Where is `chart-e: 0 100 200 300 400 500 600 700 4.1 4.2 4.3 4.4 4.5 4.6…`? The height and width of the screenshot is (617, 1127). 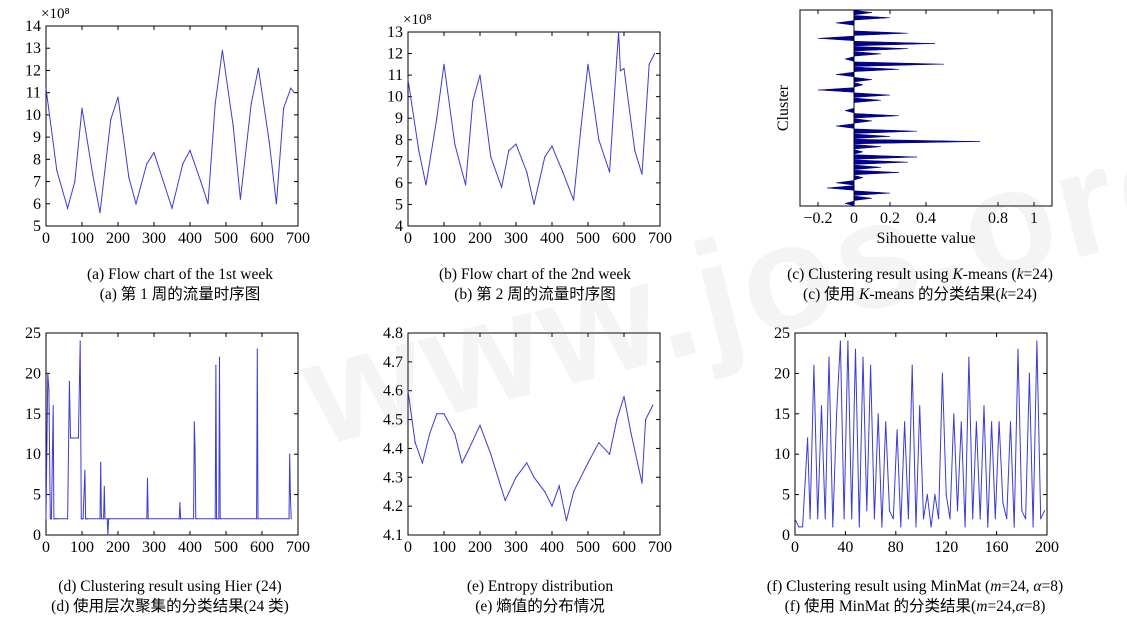
chart-e: 0 100 200 300 400 500 600 700 4.1 4.2 4.3 4.4 4.5 4.6… is located at coordinates (527, 440).